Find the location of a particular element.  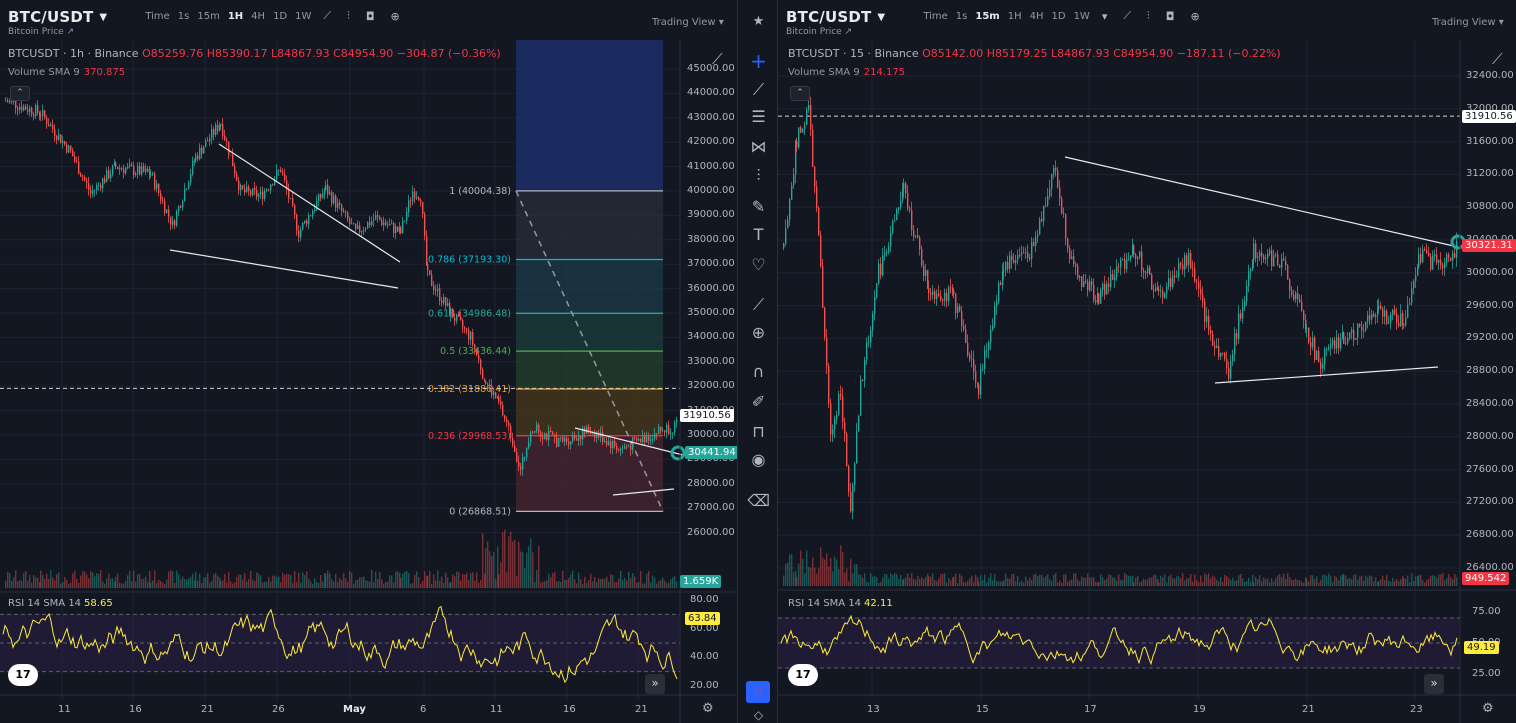

trend-line-icon: ⟋ is located at coordinates (758, 89).